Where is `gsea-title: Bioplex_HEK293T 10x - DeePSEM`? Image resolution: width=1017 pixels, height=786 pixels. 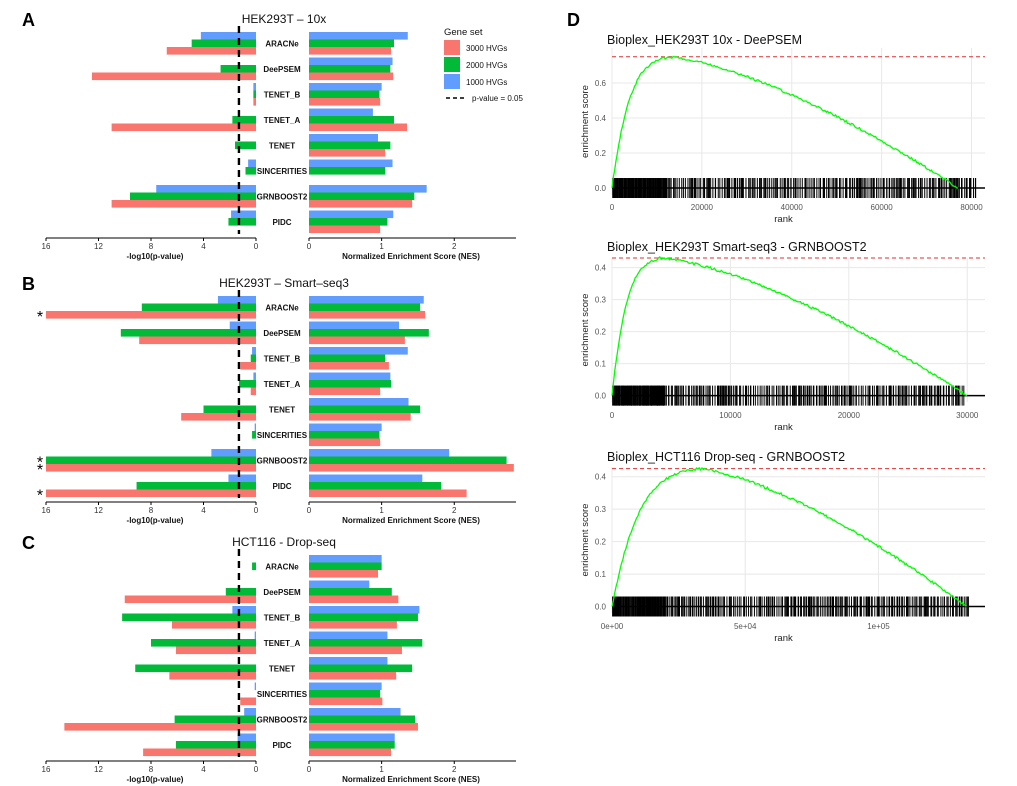 gsea-title: Bioplex_HEK293T 10x - DeePSEM is located at coordinates (704, 40).